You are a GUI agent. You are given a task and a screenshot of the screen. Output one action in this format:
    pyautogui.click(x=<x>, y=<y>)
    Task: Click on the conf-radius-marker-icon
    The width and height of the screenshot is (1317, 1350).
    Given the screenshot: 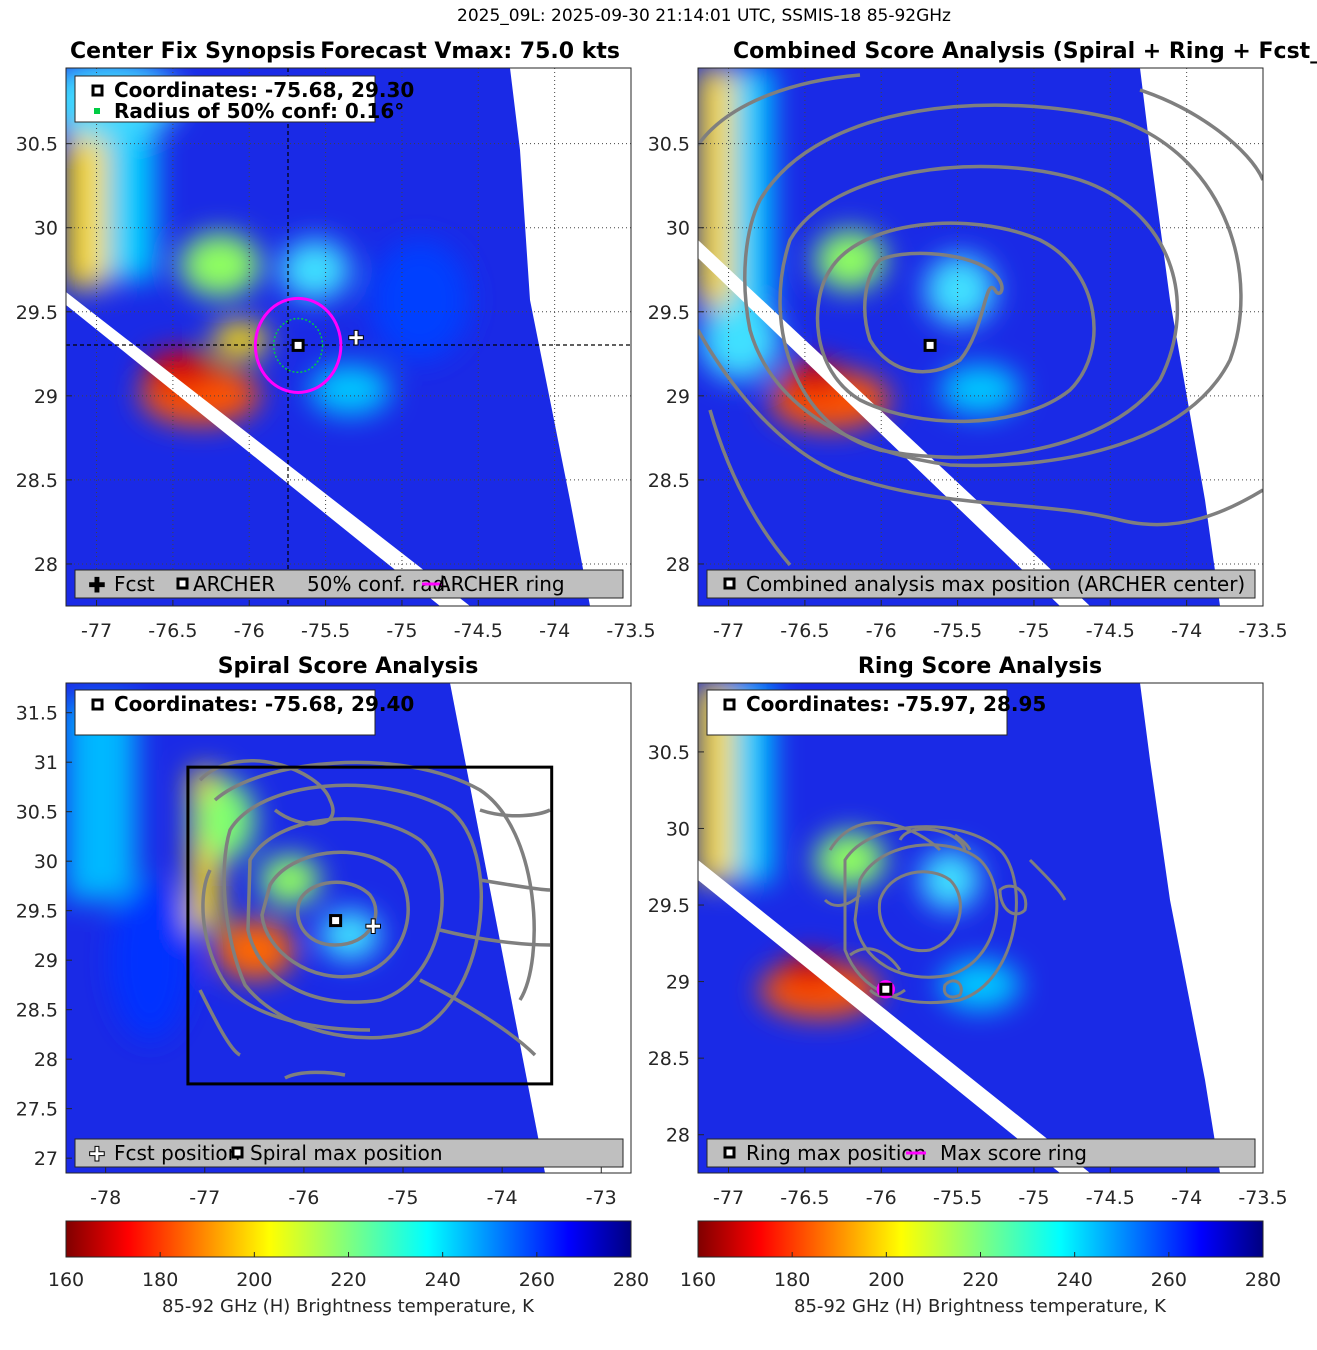 What is the action you would take?
    pyautogui.click(x=97, y=111)
    